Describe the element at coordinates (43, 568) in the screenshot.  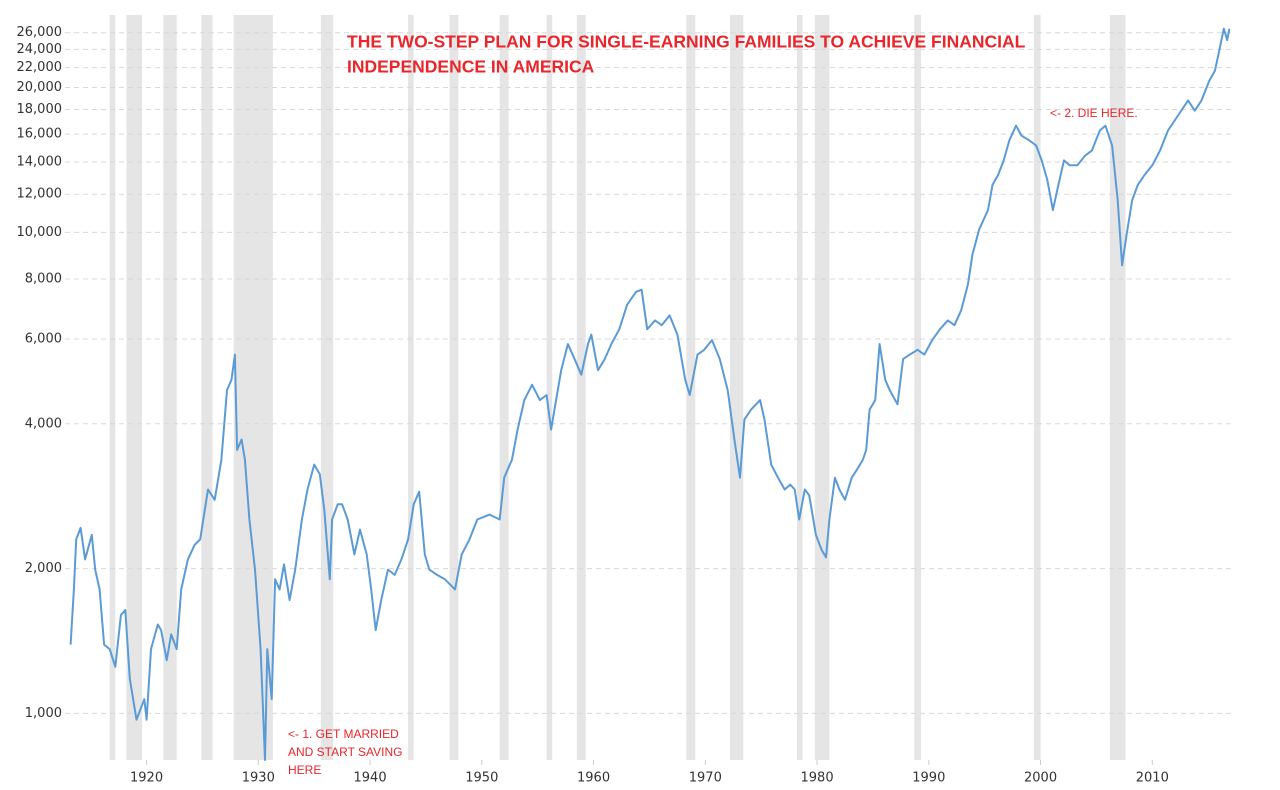
I see `y-tick-label: 2,000` at that location.